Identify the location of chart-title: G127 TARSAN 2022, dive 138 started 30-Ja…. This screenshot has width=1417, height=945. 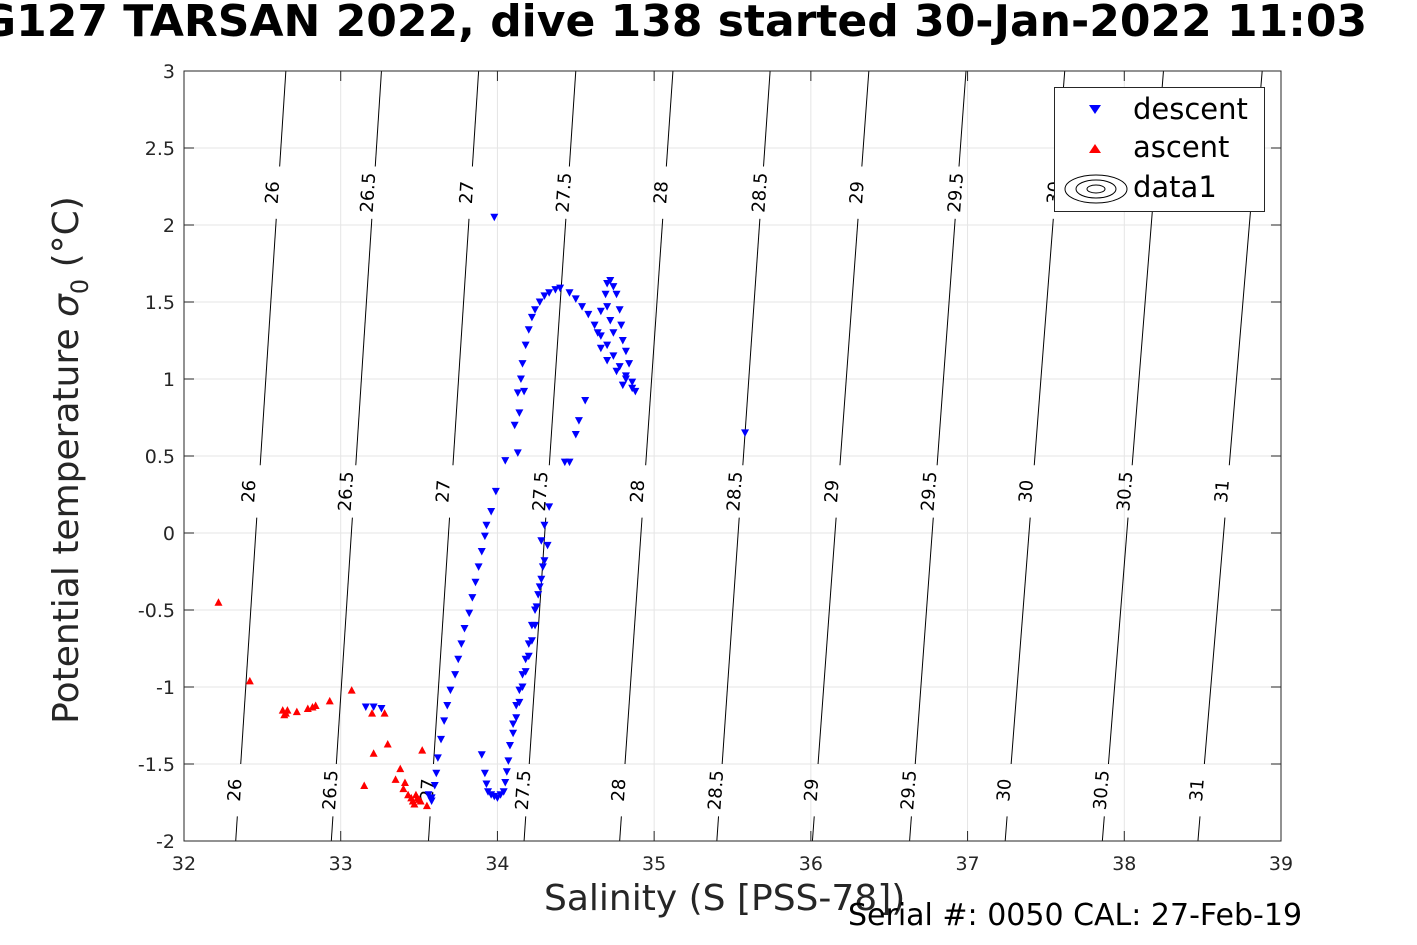
(684, 23).